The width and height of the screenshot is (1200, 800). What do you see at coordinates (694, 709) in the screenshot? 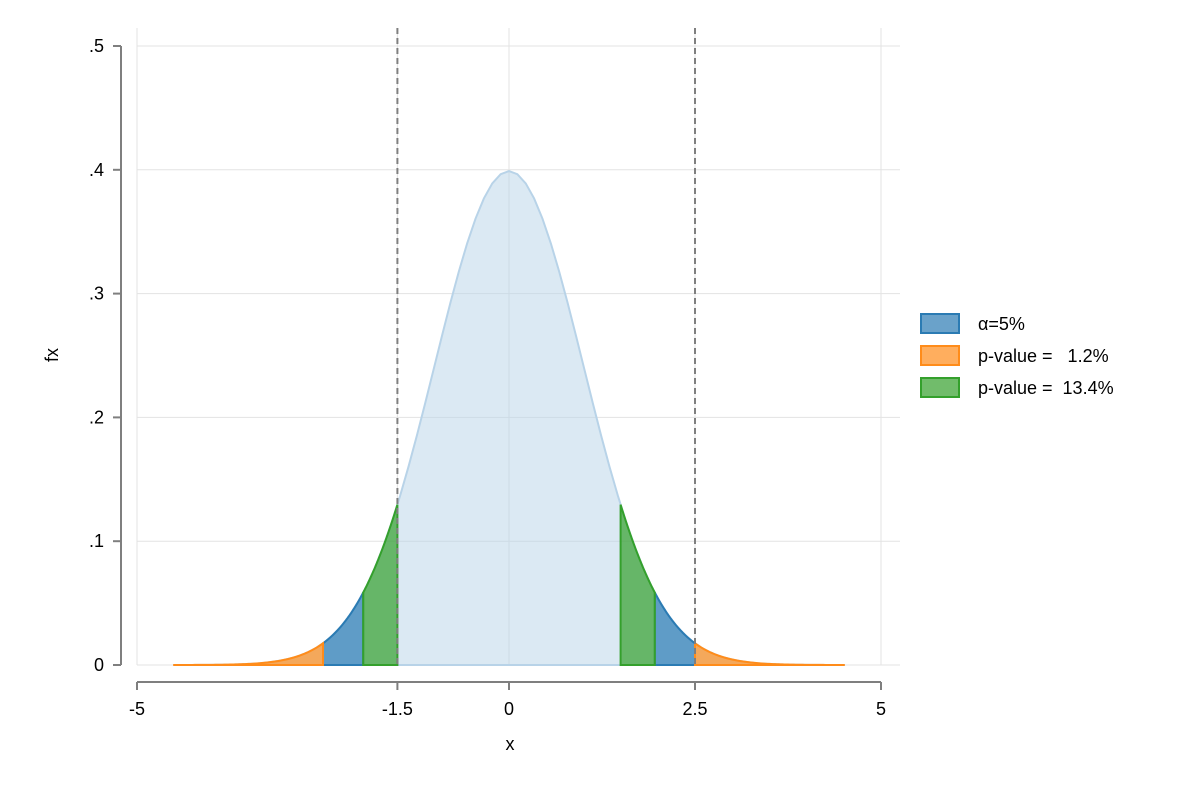
I see `x-tick-label-3: 2.5` at bounding box center [694, 709].